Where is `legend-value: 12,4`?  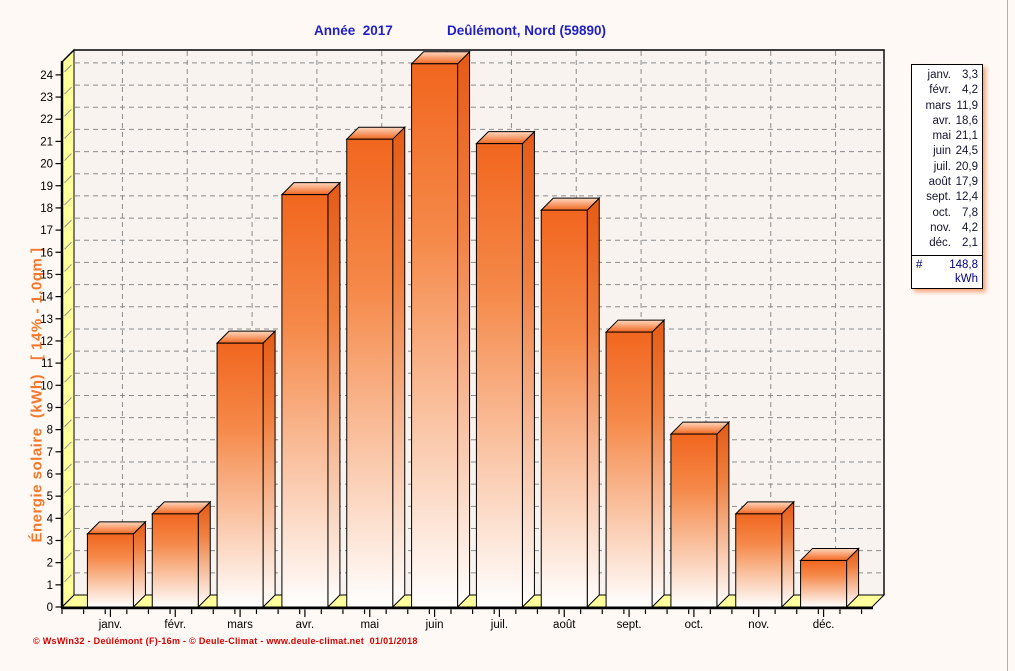
legend-value: 12,4 is located at coordinates (966, 197).